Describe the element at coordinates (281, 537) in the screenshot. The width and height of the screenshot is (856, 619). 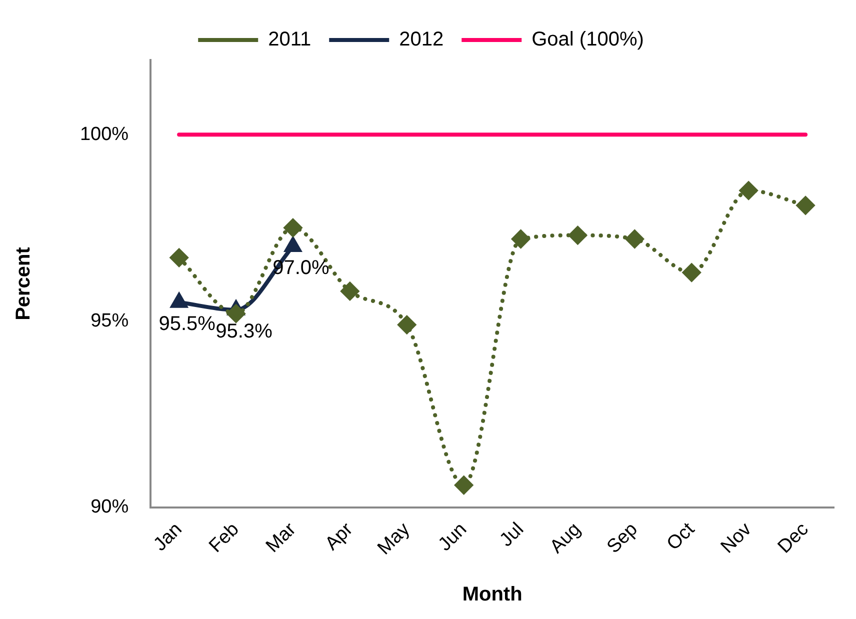
I see `x-tick-label: Mar` at that location.